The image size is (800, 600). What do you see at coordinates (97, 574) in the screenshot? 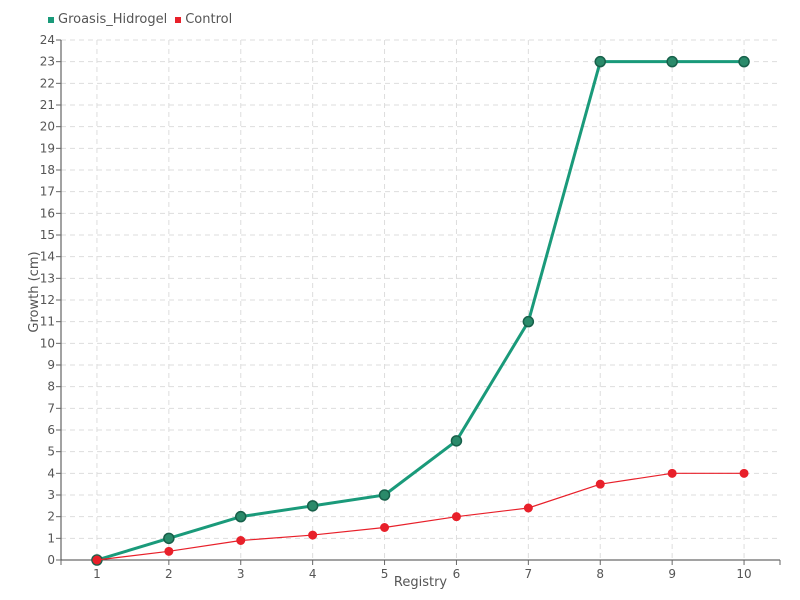
I see `x-tick-label: 1` at bounding box center [97, 574].